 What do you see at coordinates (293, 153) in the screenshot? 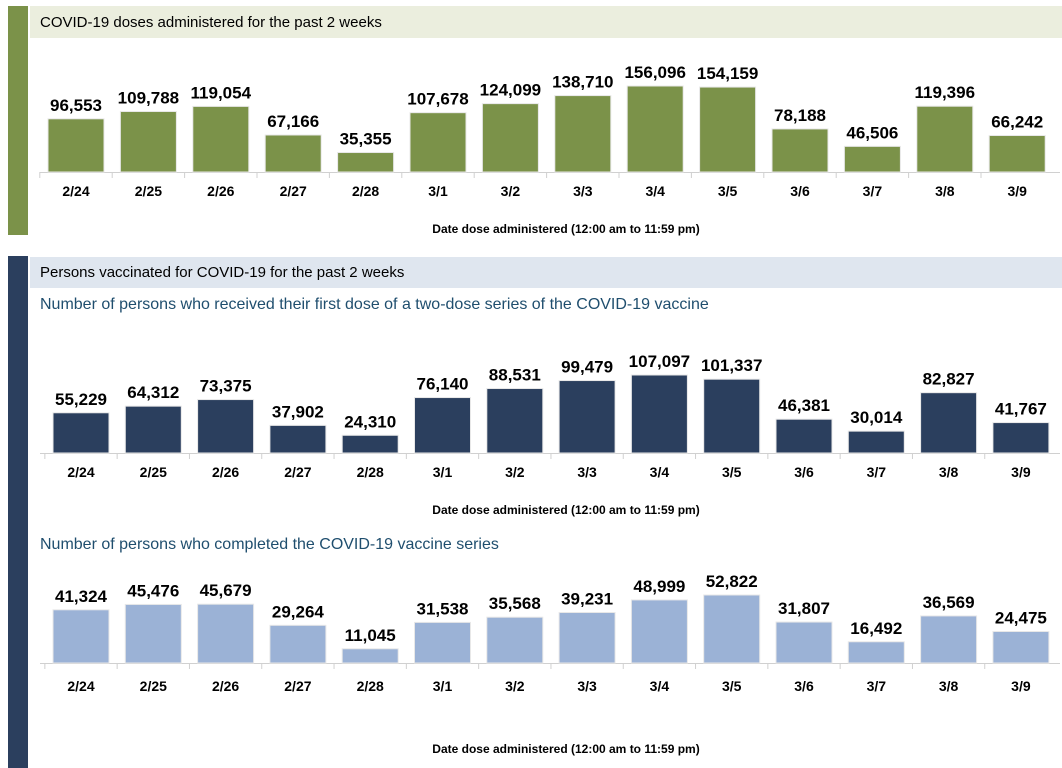
I see `bar-2/27` at bounding box center [293, 153].